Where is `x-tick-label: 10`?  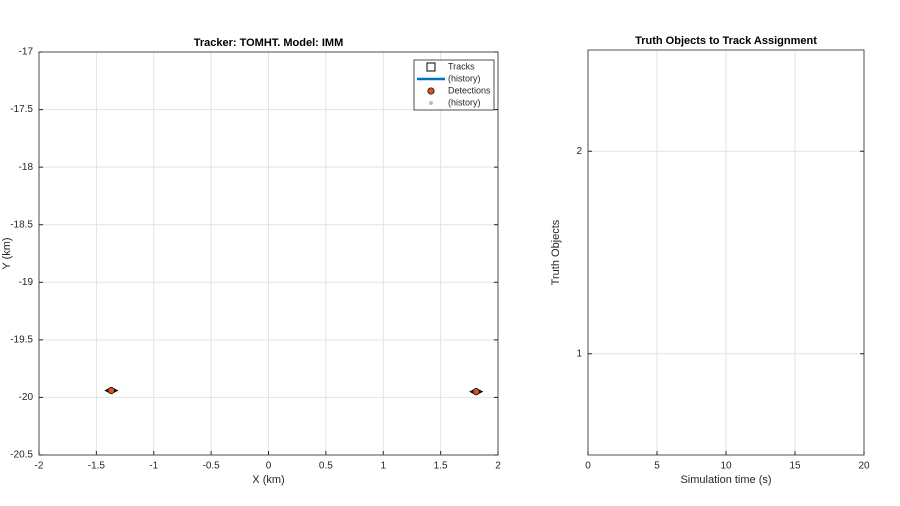
x-tick-label: 10 is located at coordinates (726, 466).